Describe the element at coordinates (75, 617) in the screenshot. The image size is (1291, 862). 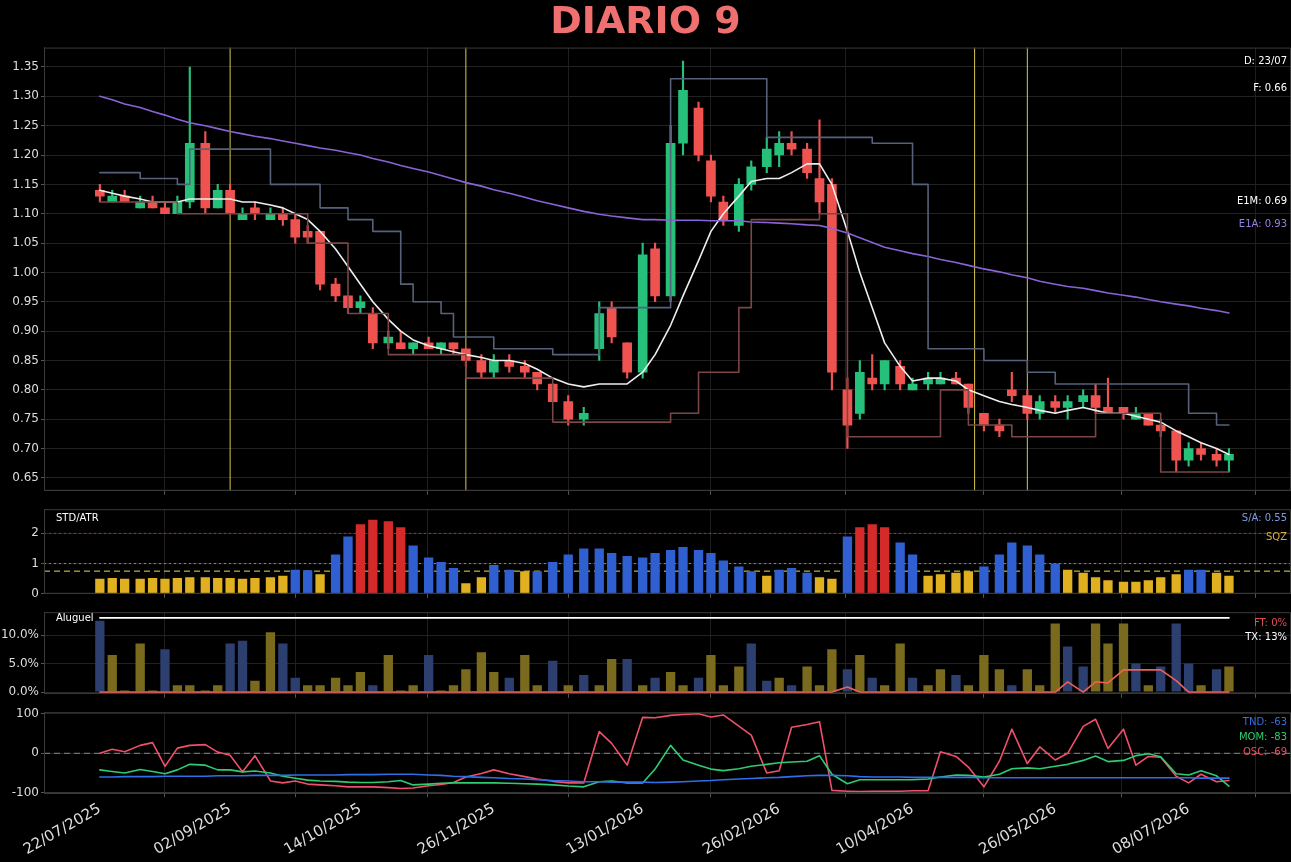
I see `annotation: Aluguel` at that location.